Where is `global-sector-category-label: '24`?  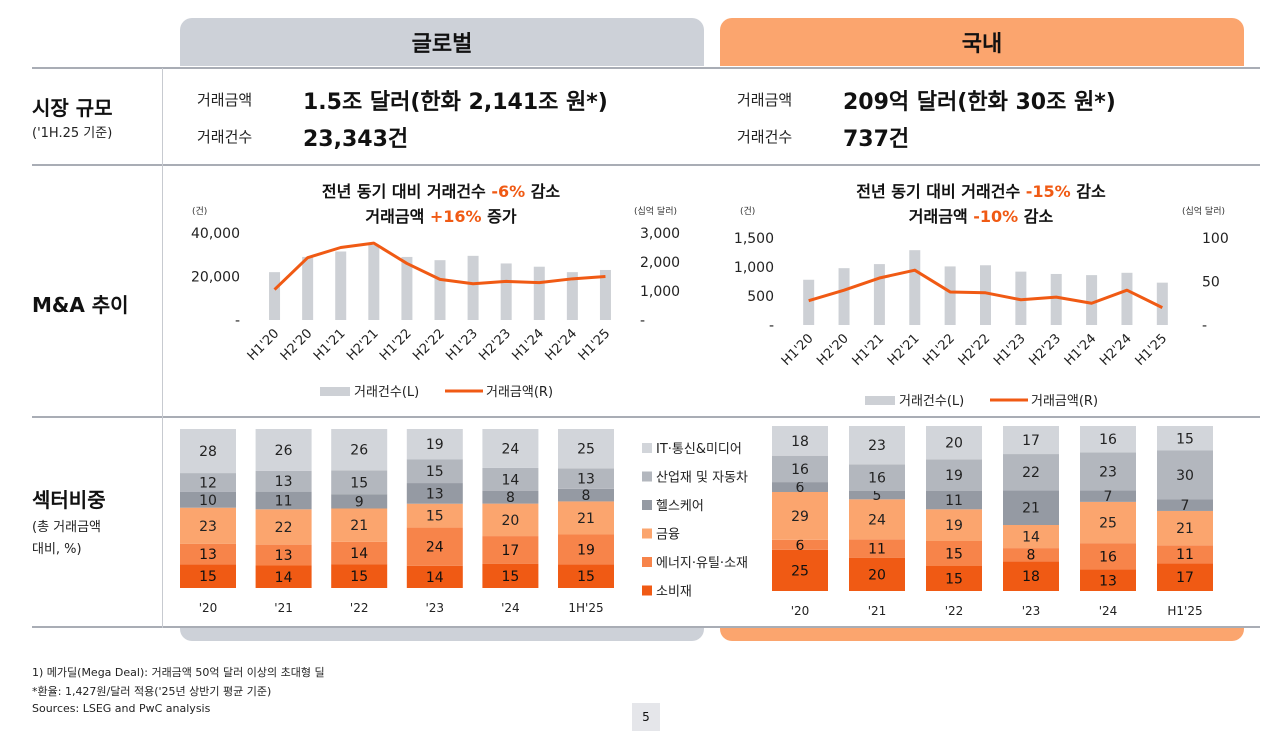 global-sector-category-label: '24 is located at coordinates (510, 608).